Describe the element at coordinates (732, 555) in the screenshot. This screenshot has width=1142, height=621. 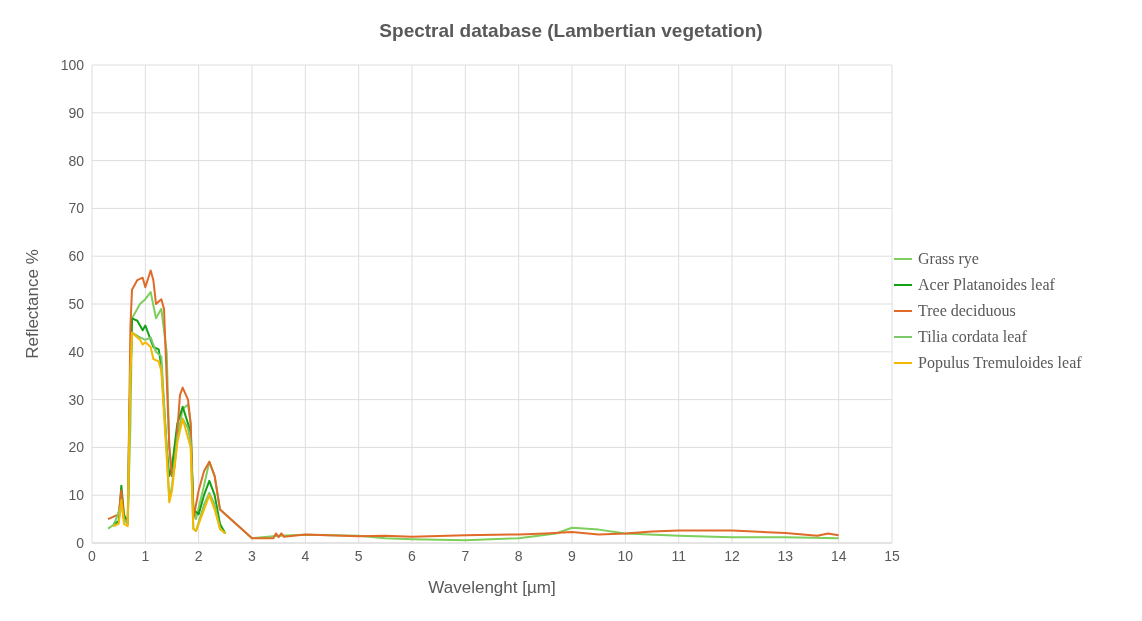
I see `x-tick-label: 12` at that location.